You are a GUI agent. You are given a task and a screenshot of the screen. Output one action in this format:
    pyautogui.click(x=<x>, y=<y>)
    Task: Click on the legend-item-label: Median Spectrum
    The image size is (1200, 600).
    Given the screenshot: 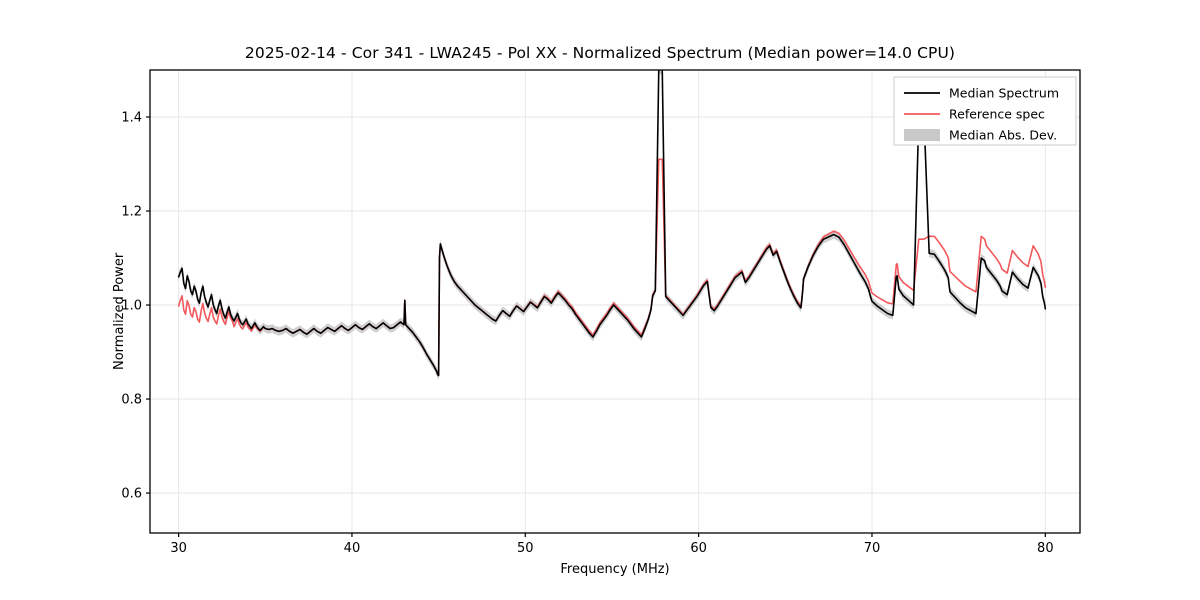 What is the action you would take?
    pyautogui.click(x=1004, y=93)
    